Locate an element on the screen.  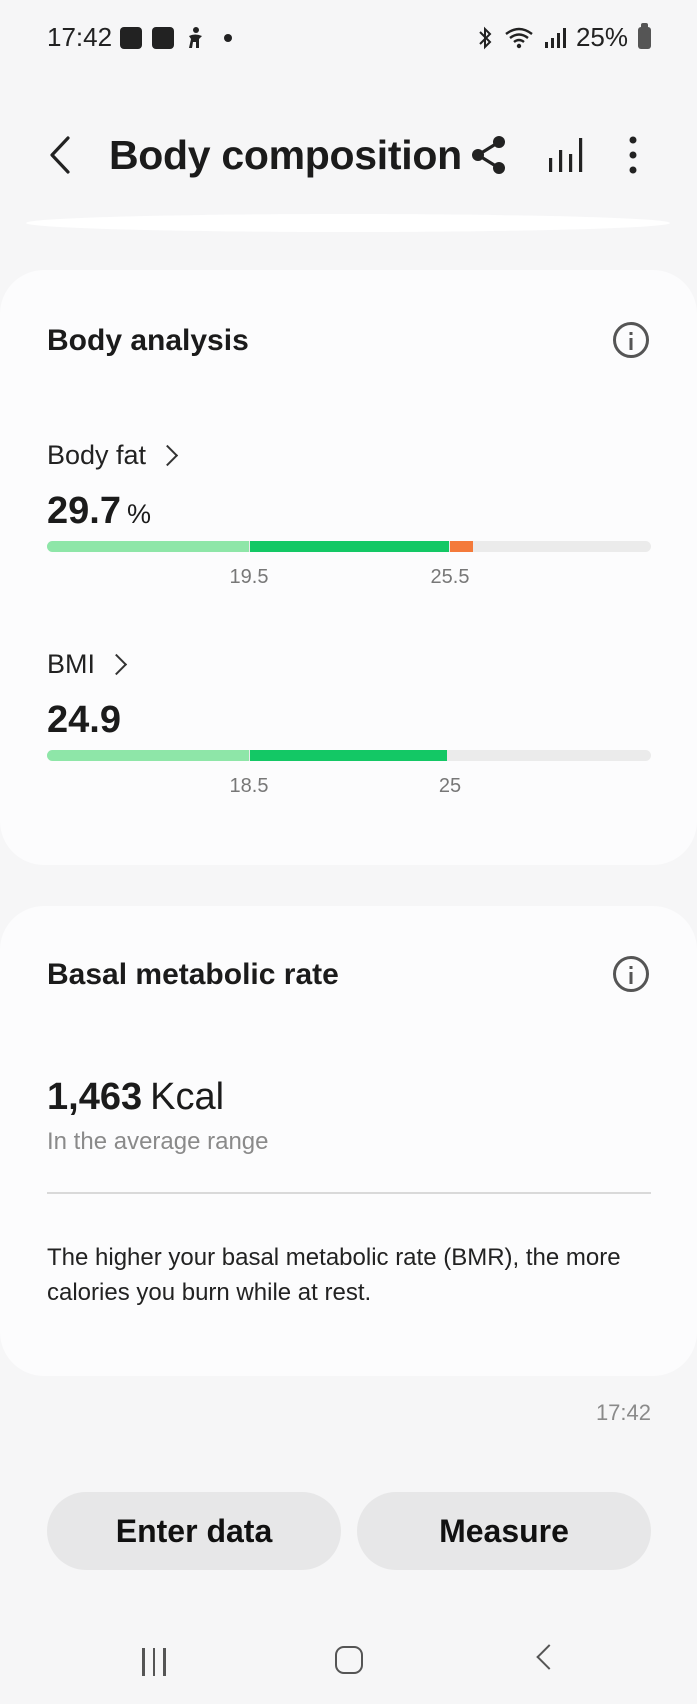
battery-percent: 25% is located at coordinates (601, 37).